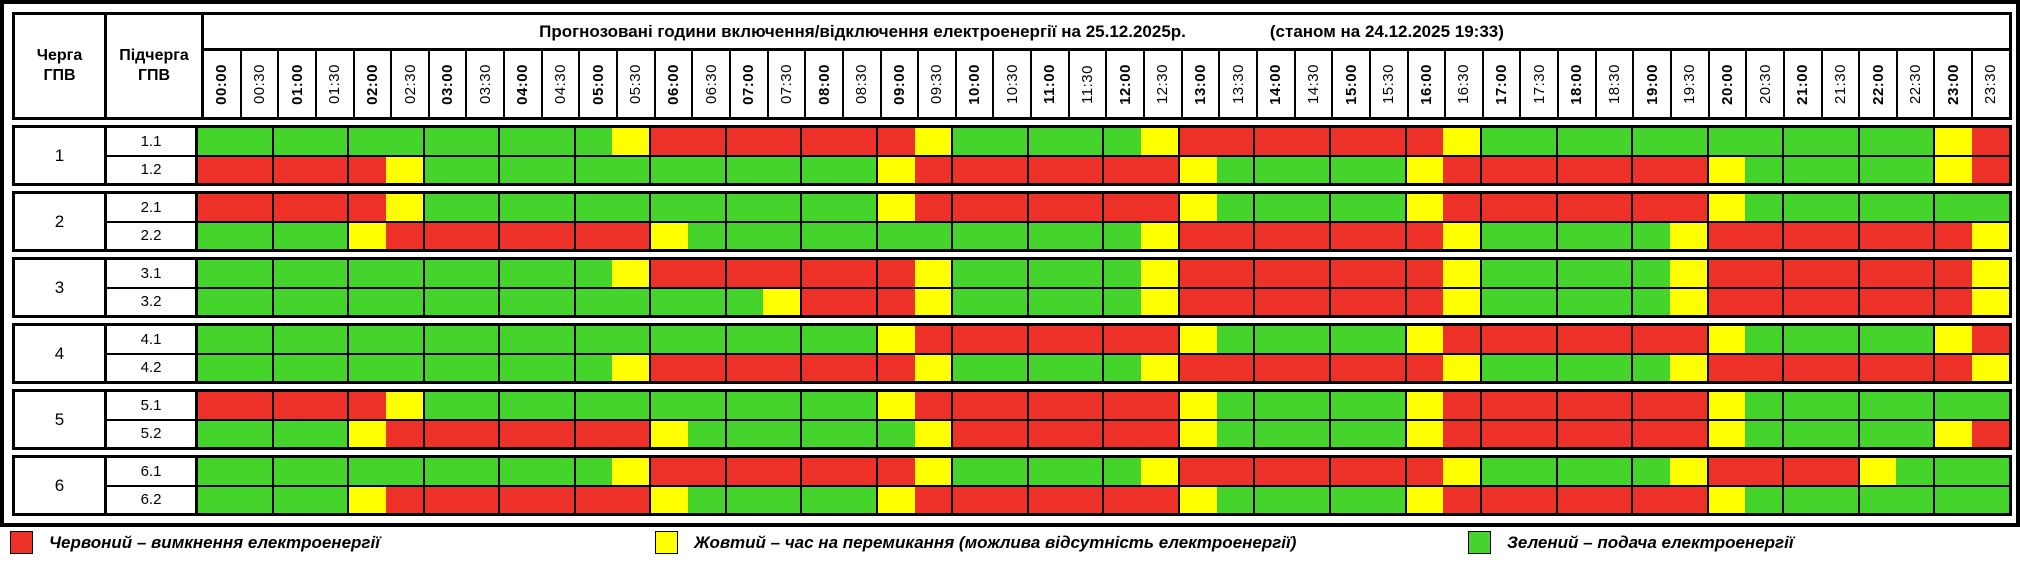  I want to click on legend-swatch-G, so click(1479, 542).